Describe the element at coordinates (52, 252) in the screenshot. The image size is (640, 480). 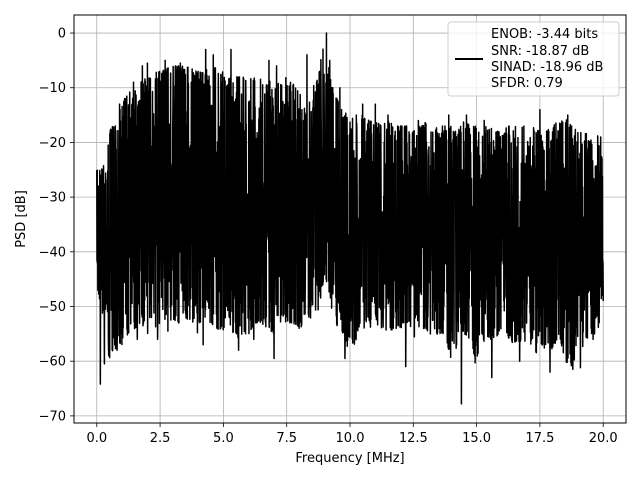
I see `y-tick-label: −40` at that location.